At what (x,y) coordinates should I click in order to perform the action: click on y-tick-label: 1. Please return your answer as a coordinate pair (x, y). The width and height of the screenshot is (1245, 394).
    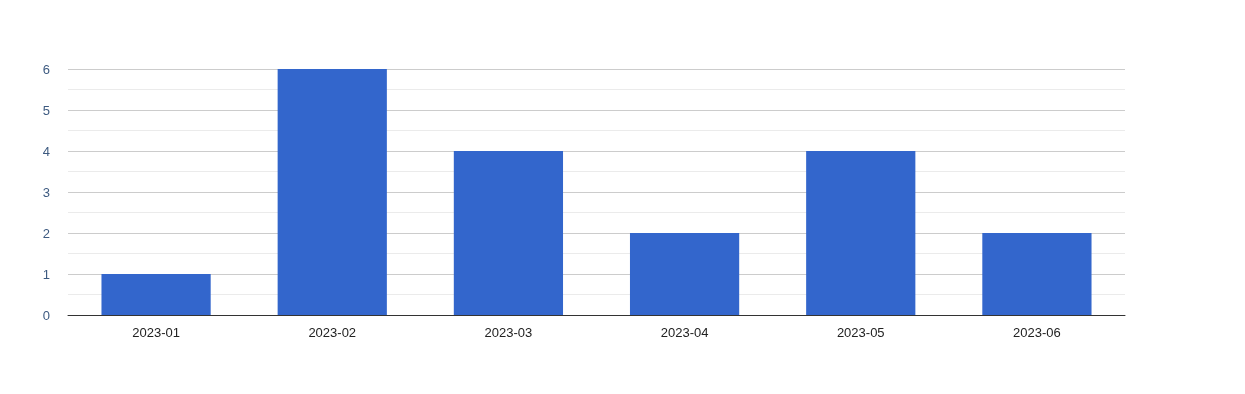
    Looking at the image, I should click on (46, 274).